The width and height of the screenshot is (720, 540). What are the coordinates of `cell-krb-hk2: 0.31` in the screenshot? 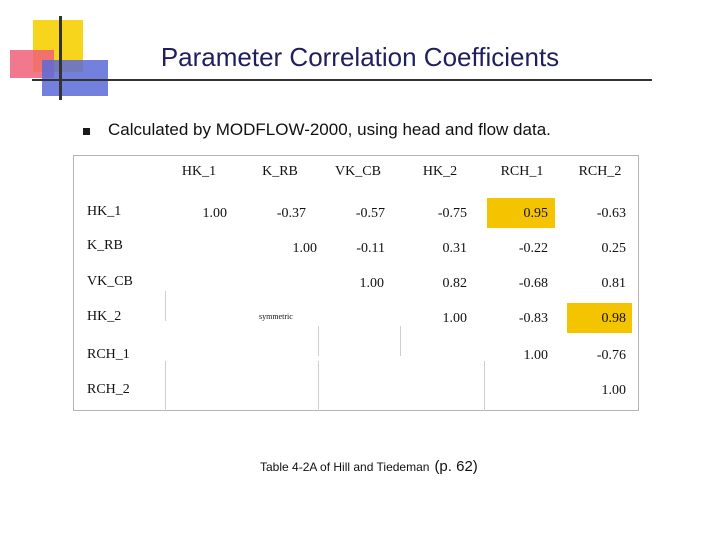 It's located at (455, 248).